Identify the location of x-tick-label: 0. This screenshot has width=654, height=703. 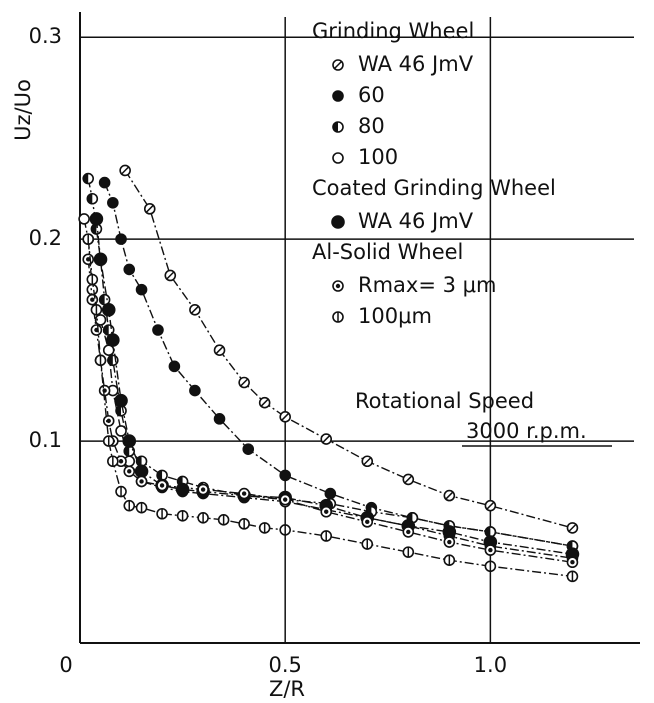
(65, 665).